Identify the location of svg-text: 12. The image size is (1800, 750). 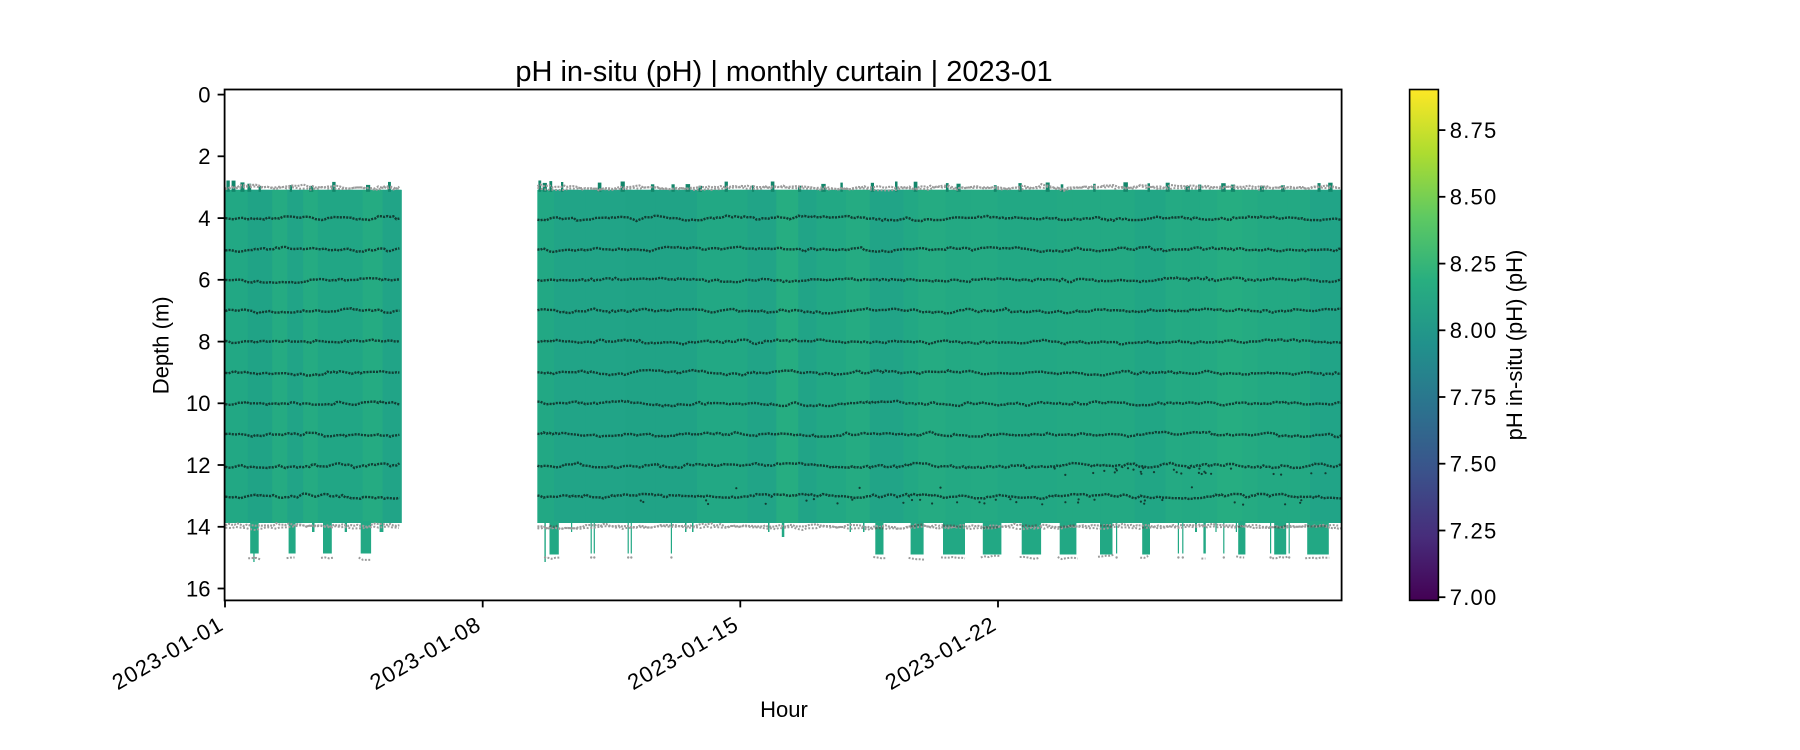
(198, 465).